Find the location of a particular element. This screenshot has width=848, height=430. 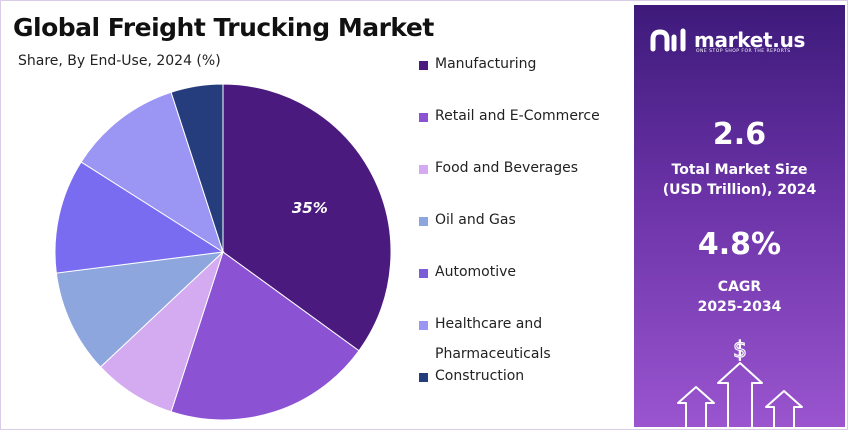

legend-label-line: Healthcare and is located at coordinates (489, 324).